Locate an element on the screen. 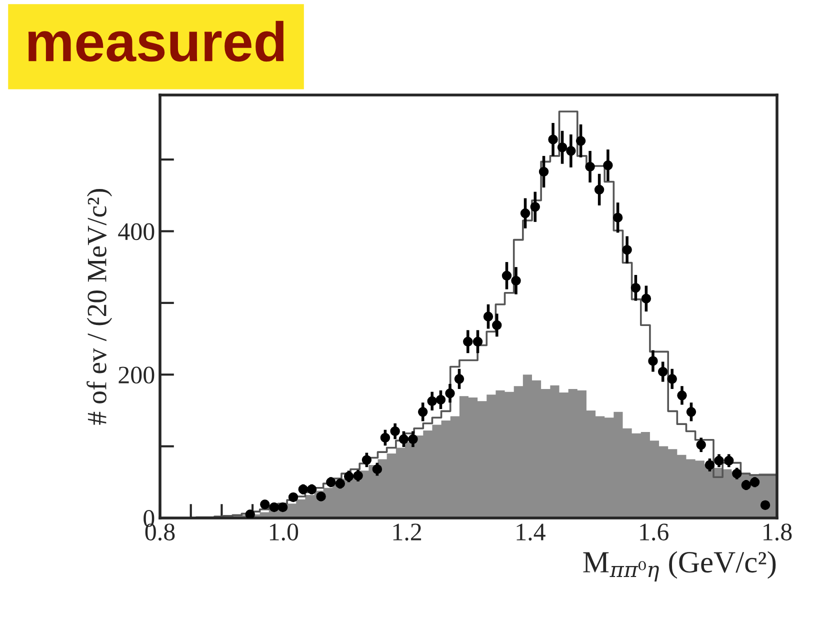 Image resolution: width=826 pixels, height=623 pixels. x-tick-label: 1.8 is located at coordinates (778, 532).